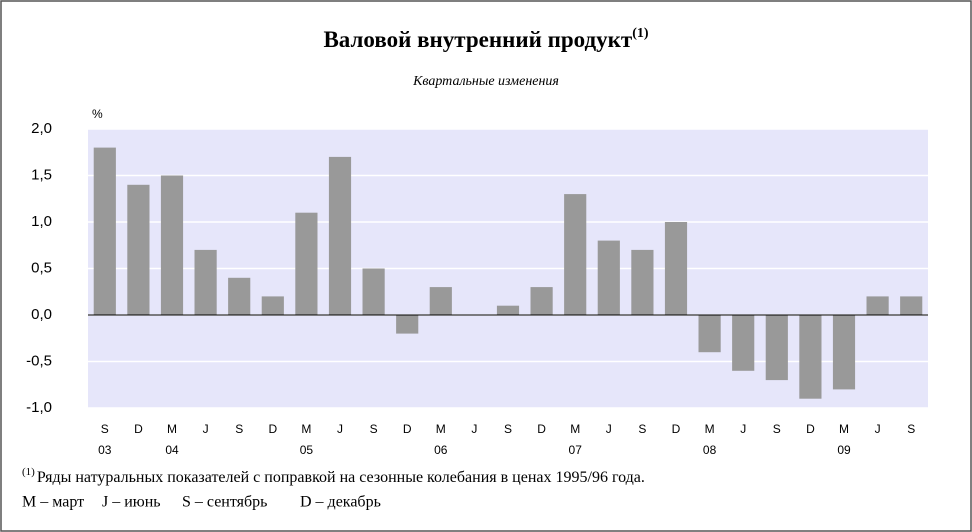 The height and width of the screenshot is (532, 972). Describe the element at coordinates (477, 39) in the screenshot. I see `title-text: Валовой внутренний продукт` at that location.